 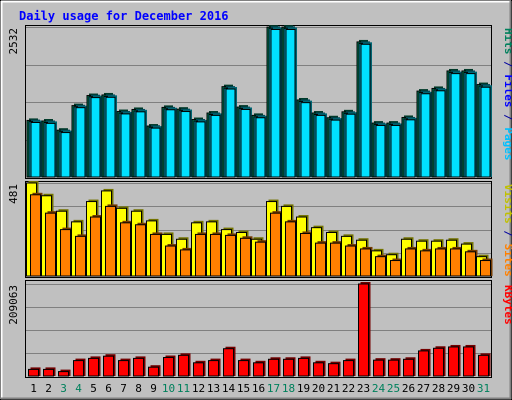 I want to click on x-tick-label-day-20: 20, so click(x=318, y=388).